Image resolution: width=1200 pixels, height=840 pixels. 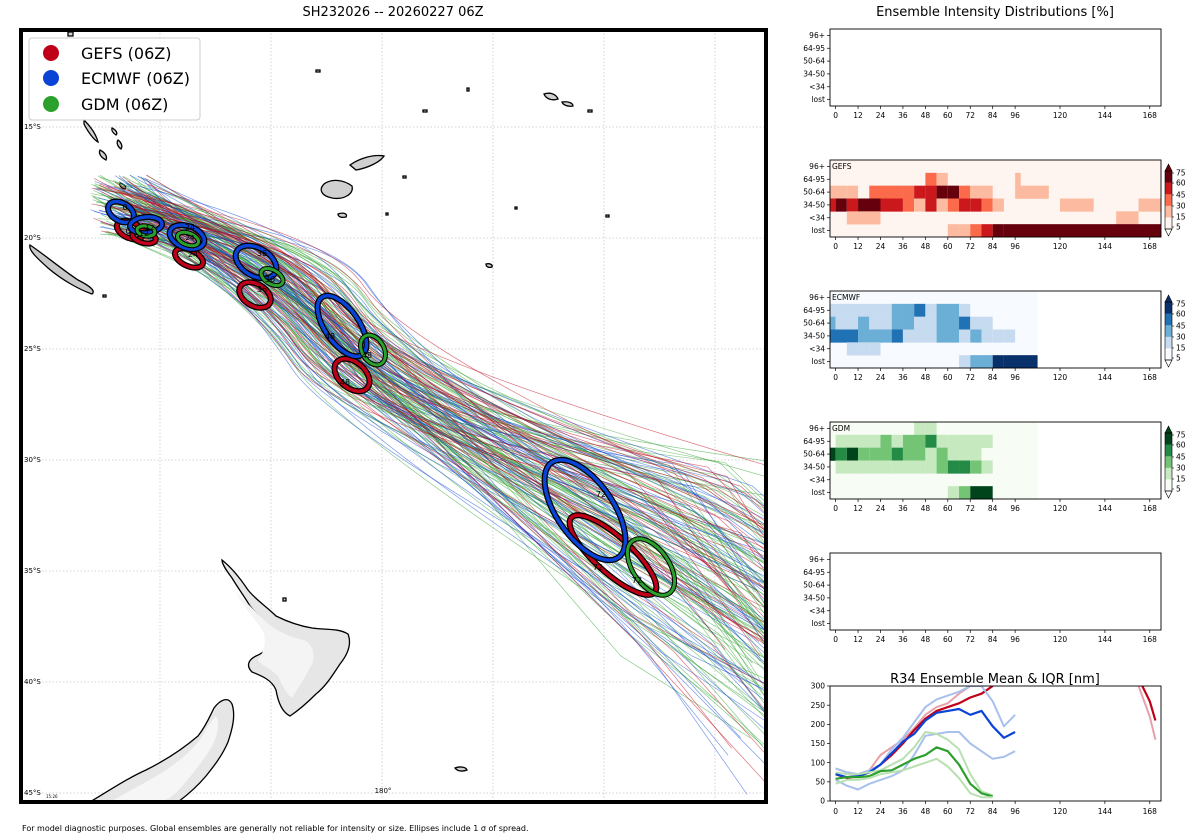 What do you see at coordinates (51, 78) in the screenshot?
I see `legend-marker-ecmwf` at bounding box center [51, 78].